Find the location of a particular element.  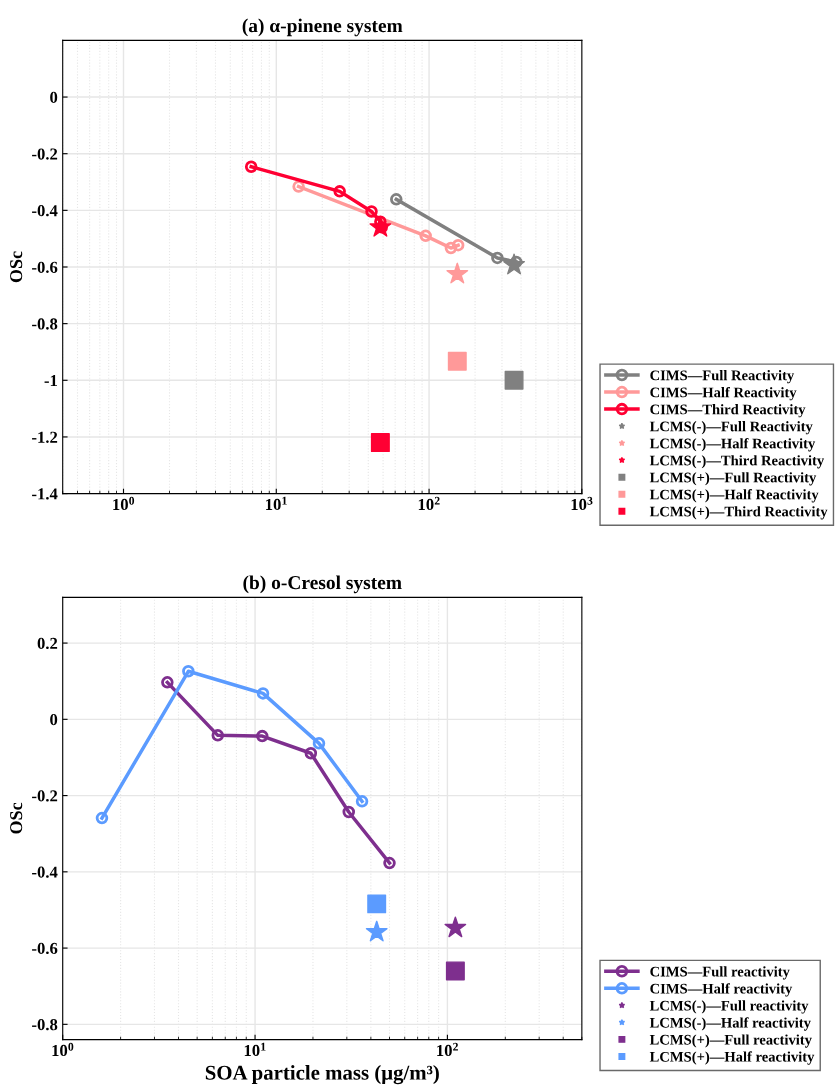

legend-label: CIMS—Full Reactivity is located at coordinates (722, 377).